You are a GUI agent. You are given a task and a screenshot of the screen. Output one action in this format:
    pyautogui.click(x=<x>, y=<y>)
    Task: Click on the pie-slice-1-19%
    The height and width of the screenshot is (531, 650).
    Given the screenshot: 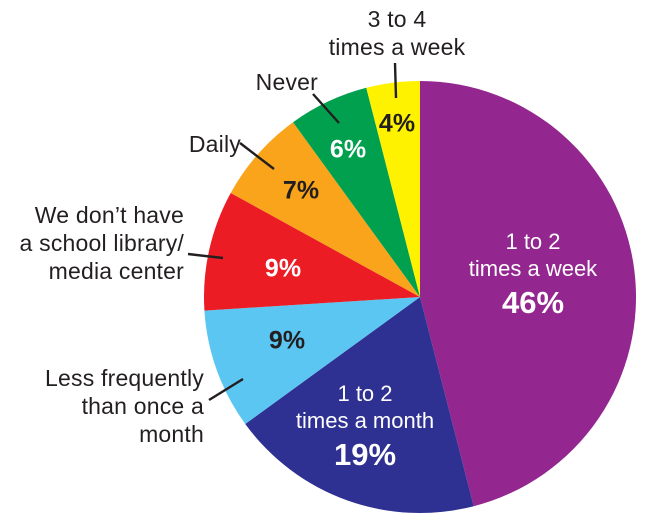 What is the action you would take?
    pyautogui.click(x=359, y=405)
    